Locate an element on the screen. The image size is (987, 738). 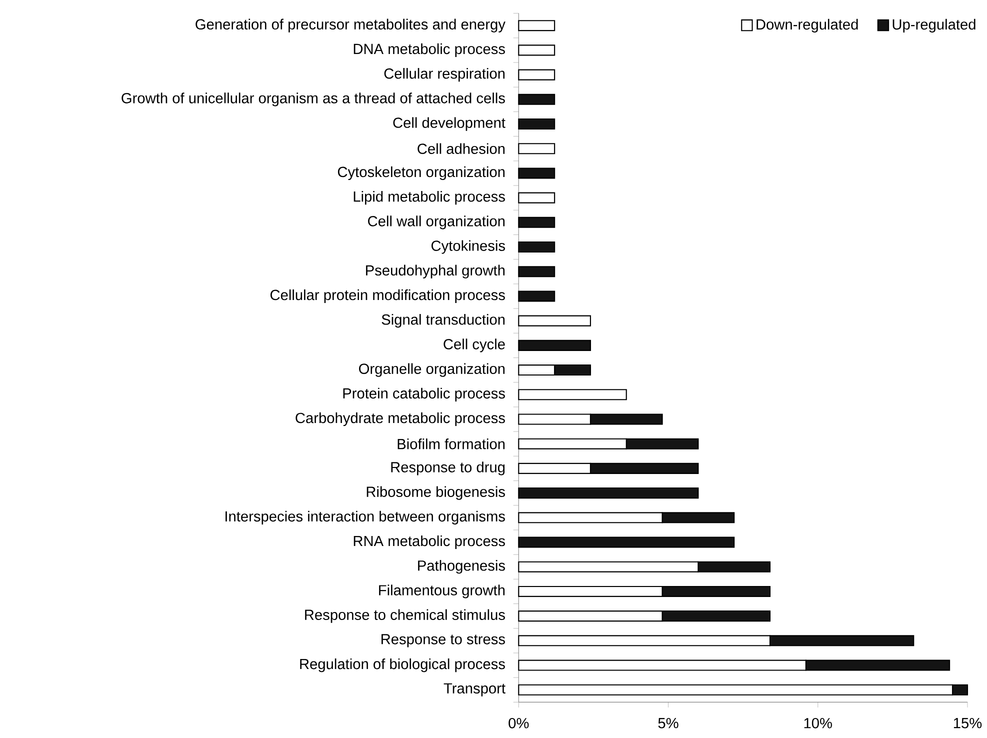
y-tick-label: Transport is located at coordinates (475, 689).